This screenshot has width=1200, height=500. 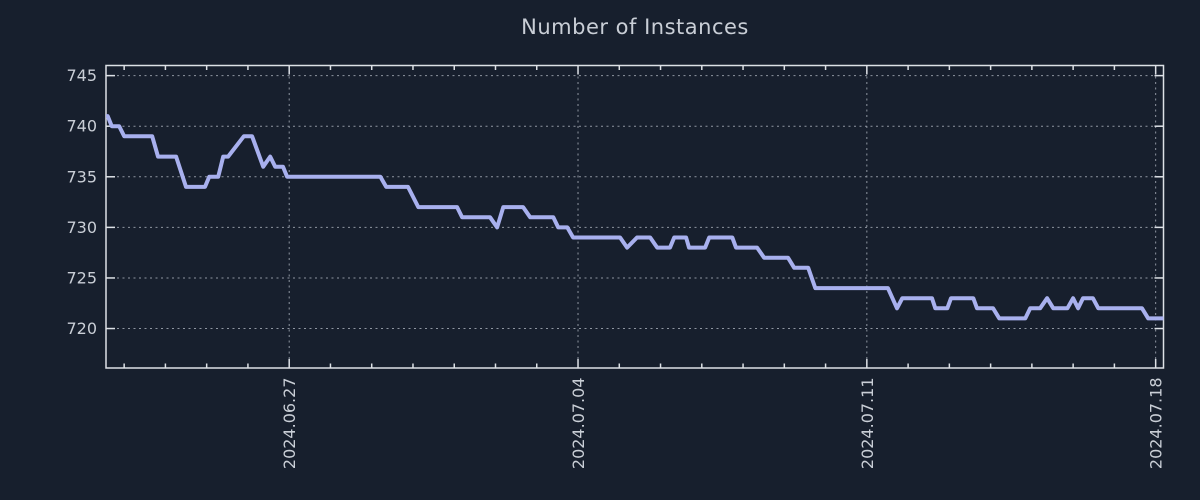 I want to click on x-tick-label: 2024.07.11, so click(x=867, y=424).